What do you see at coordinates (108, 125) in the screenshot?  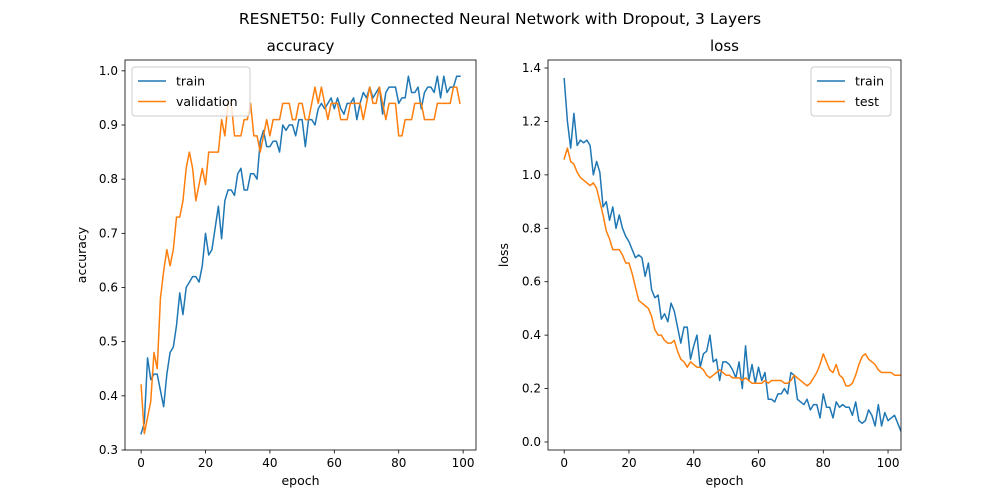 I see `accuracy-y-tick-label: 0.9` at bounding box center [108, 125].